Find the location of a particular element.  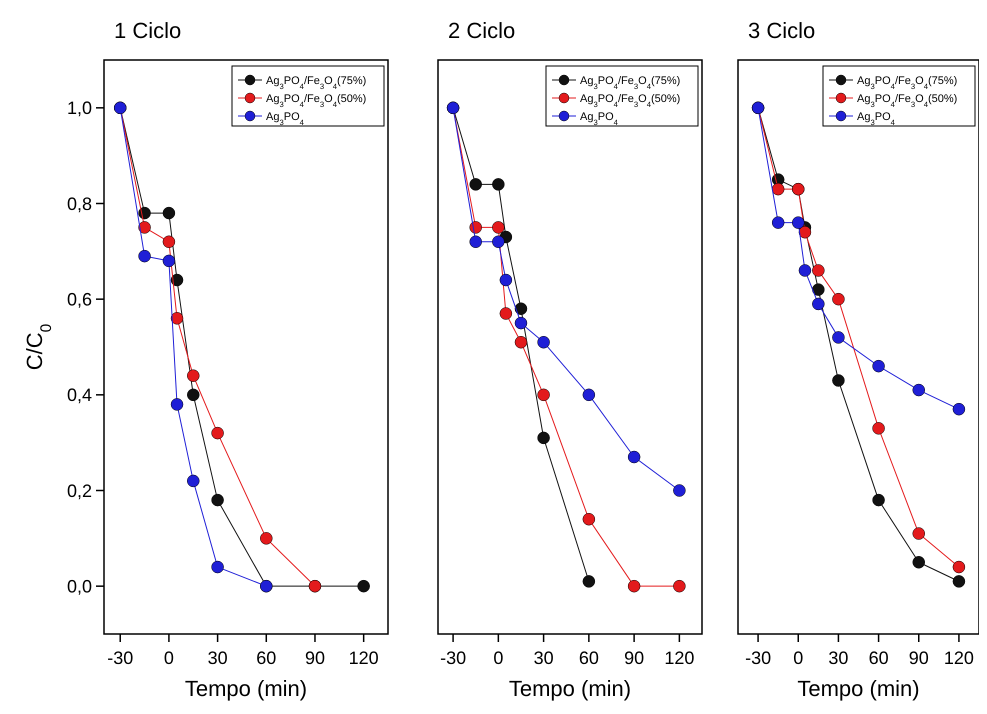

y-tick-label: 0,0 is located at coordinates (79, 586).